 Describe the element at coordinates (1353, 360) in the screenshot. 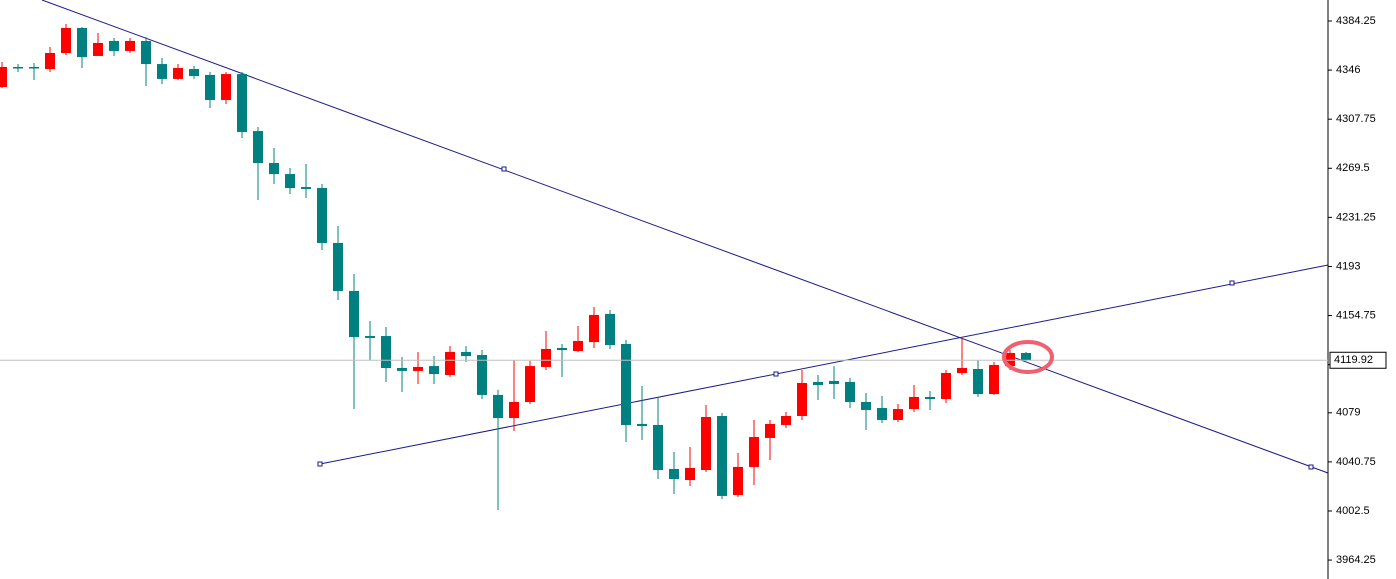

I see `current-price-label: 4119.92` at that location.